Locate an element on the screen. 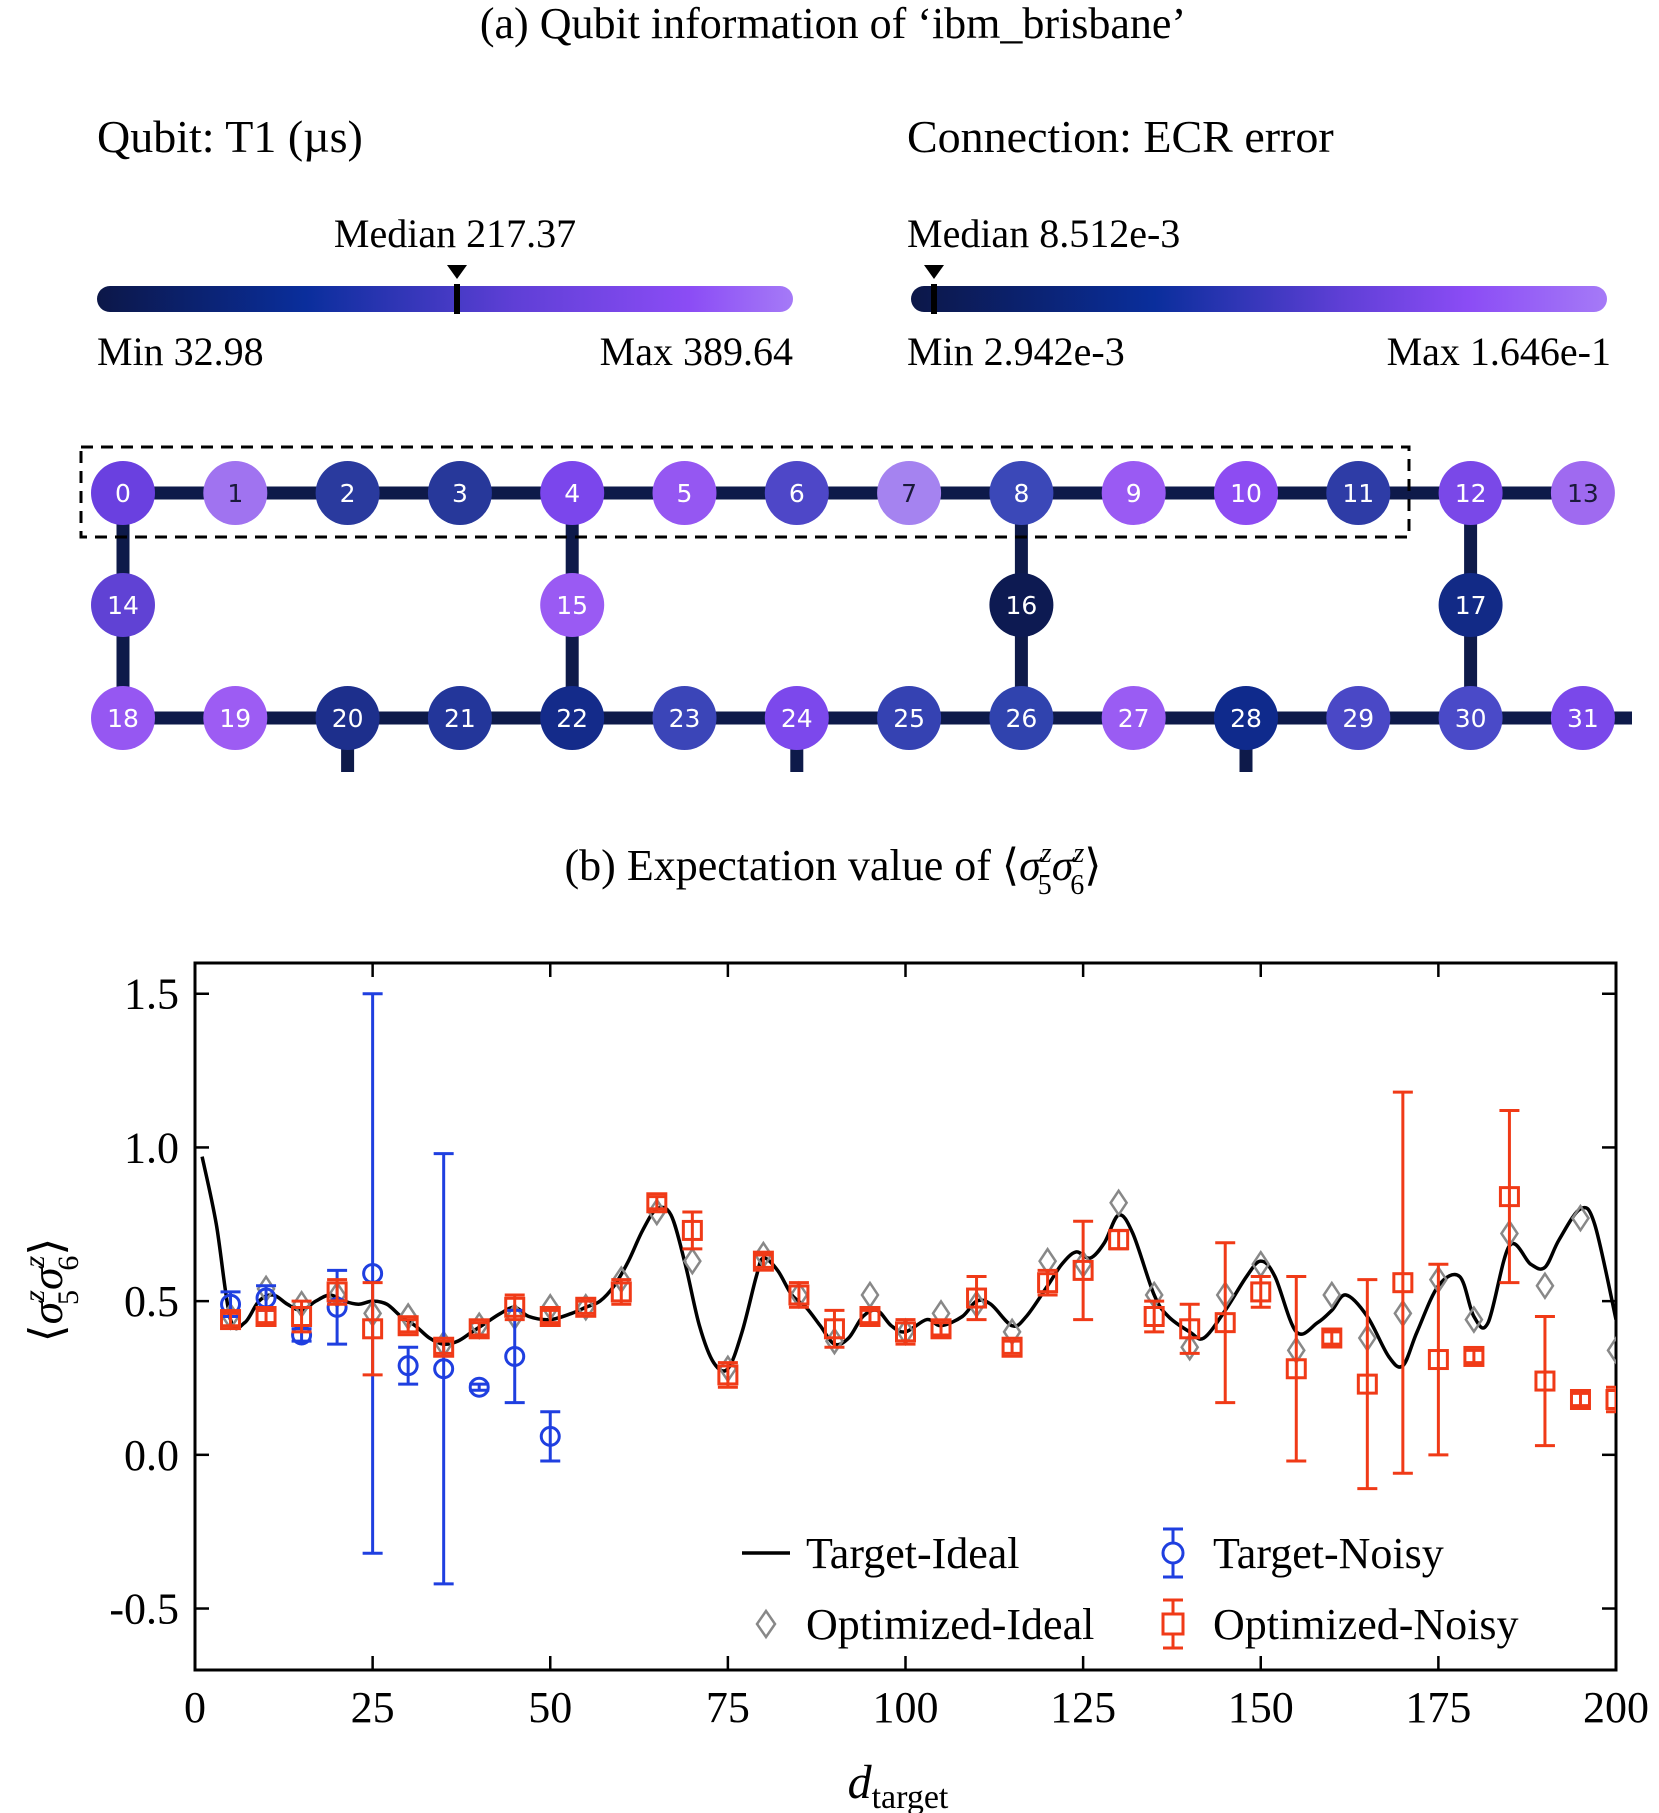 This screenshot has width=1659, height=1813. x-axis-label: dtarget is located at coordinates (898, 1784).